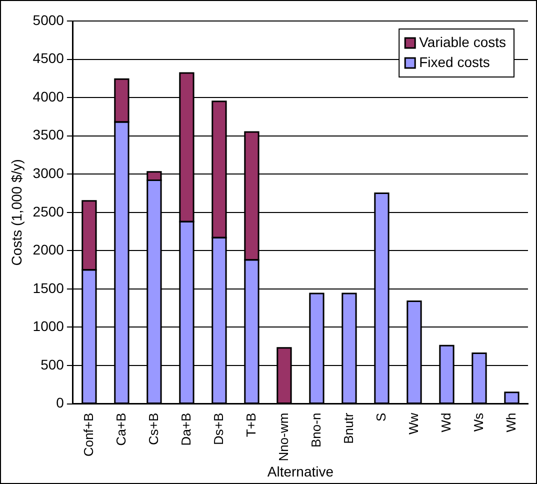  What do you see at coordinates (48, 288) in the screenshot?
I see `y-tick-label: 1500` at bounding box center [48, 288].